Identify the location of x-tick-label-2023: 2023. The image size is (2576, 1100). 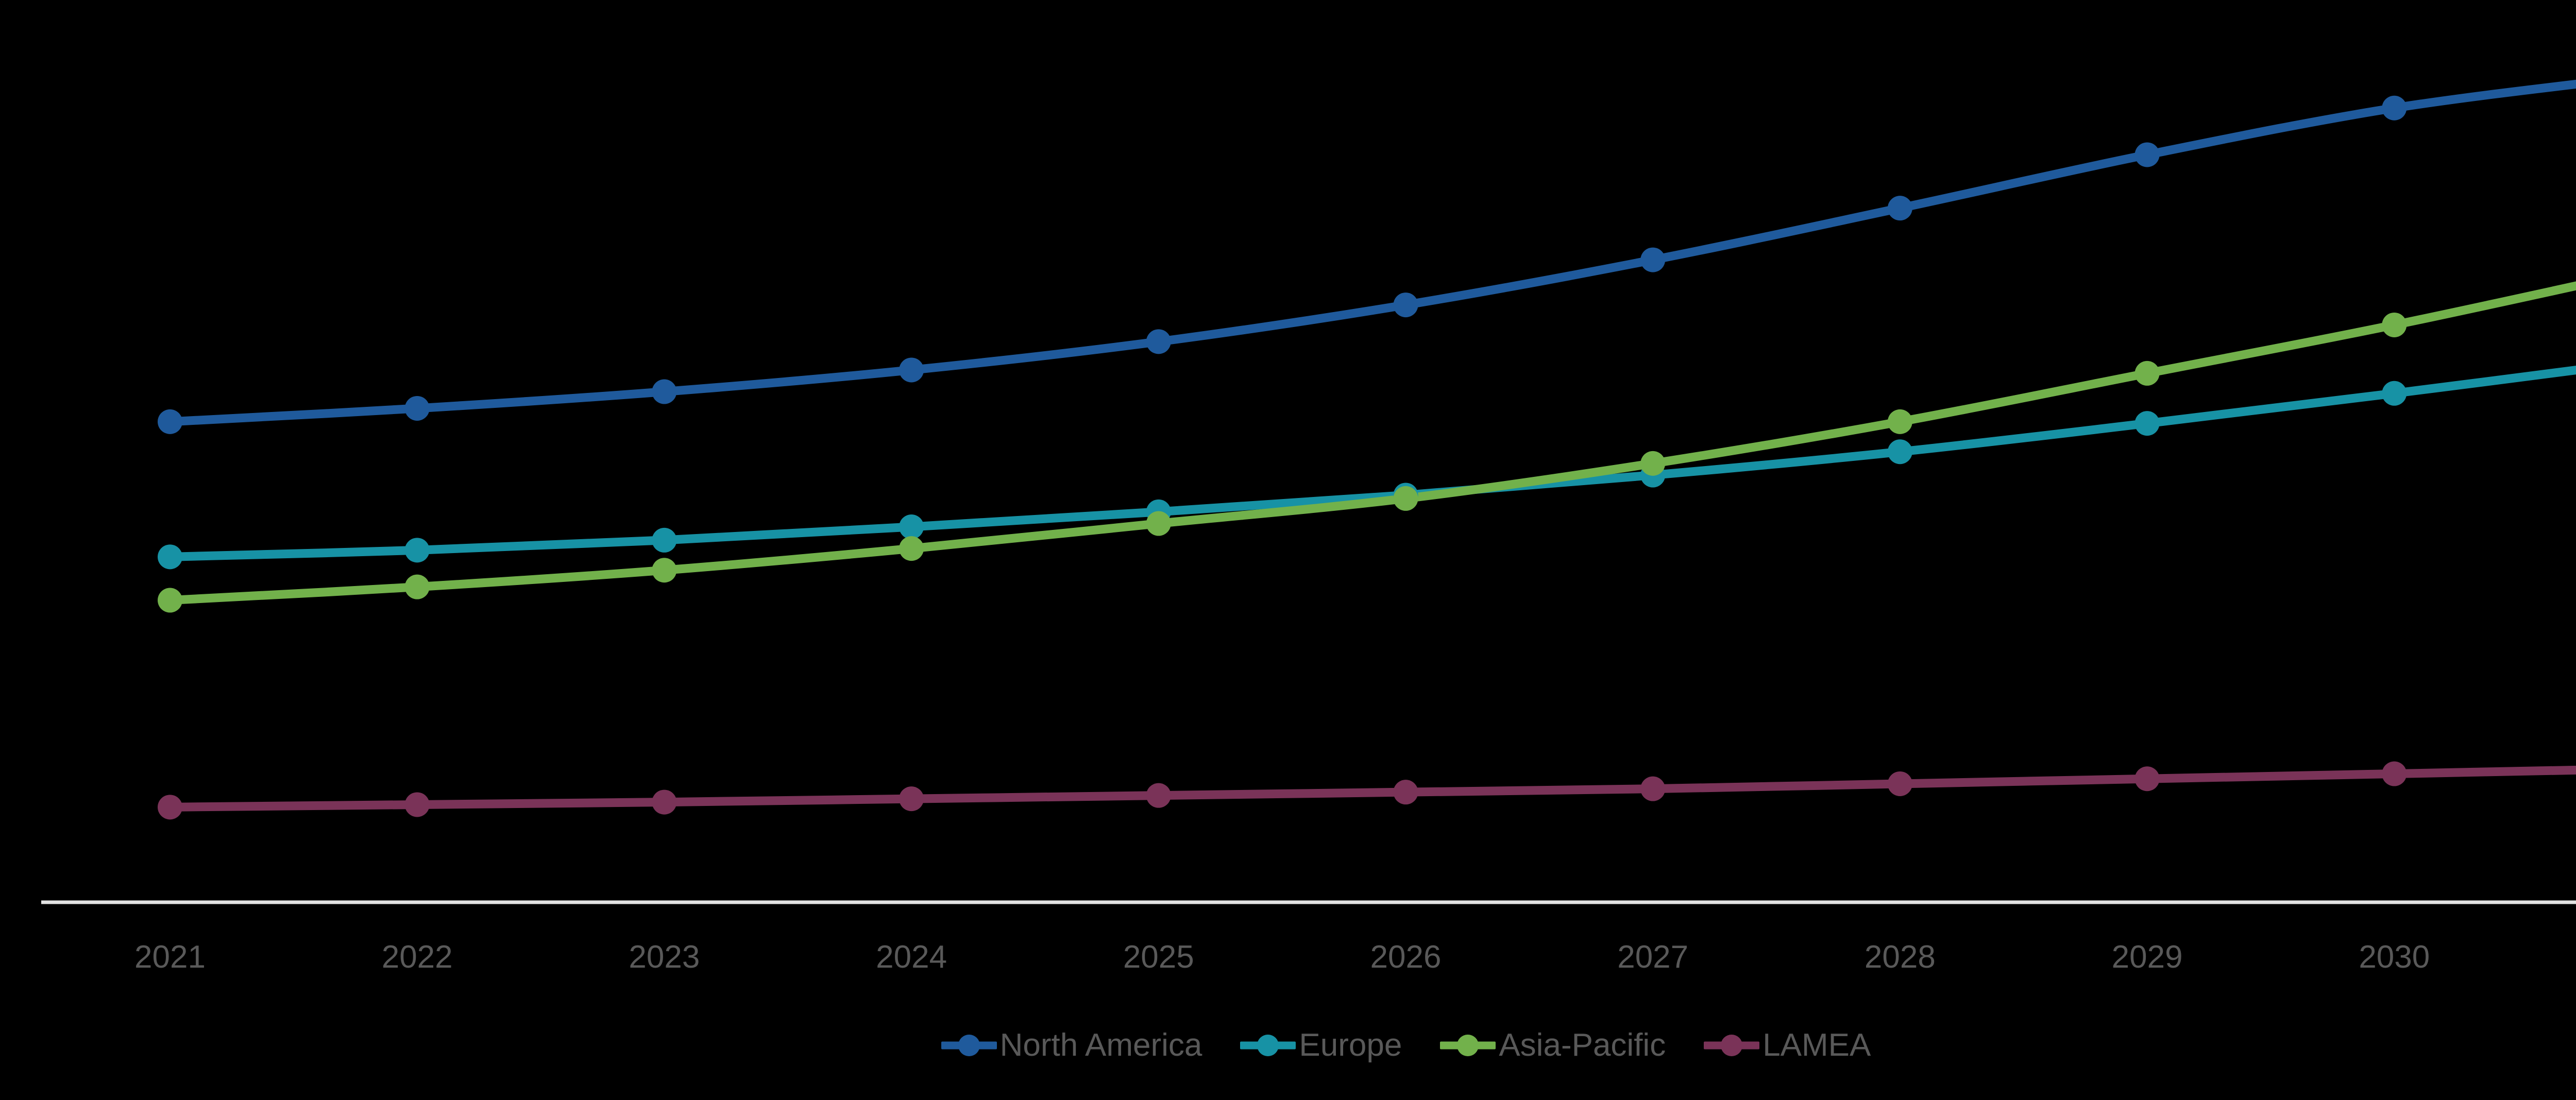
(664, 957).